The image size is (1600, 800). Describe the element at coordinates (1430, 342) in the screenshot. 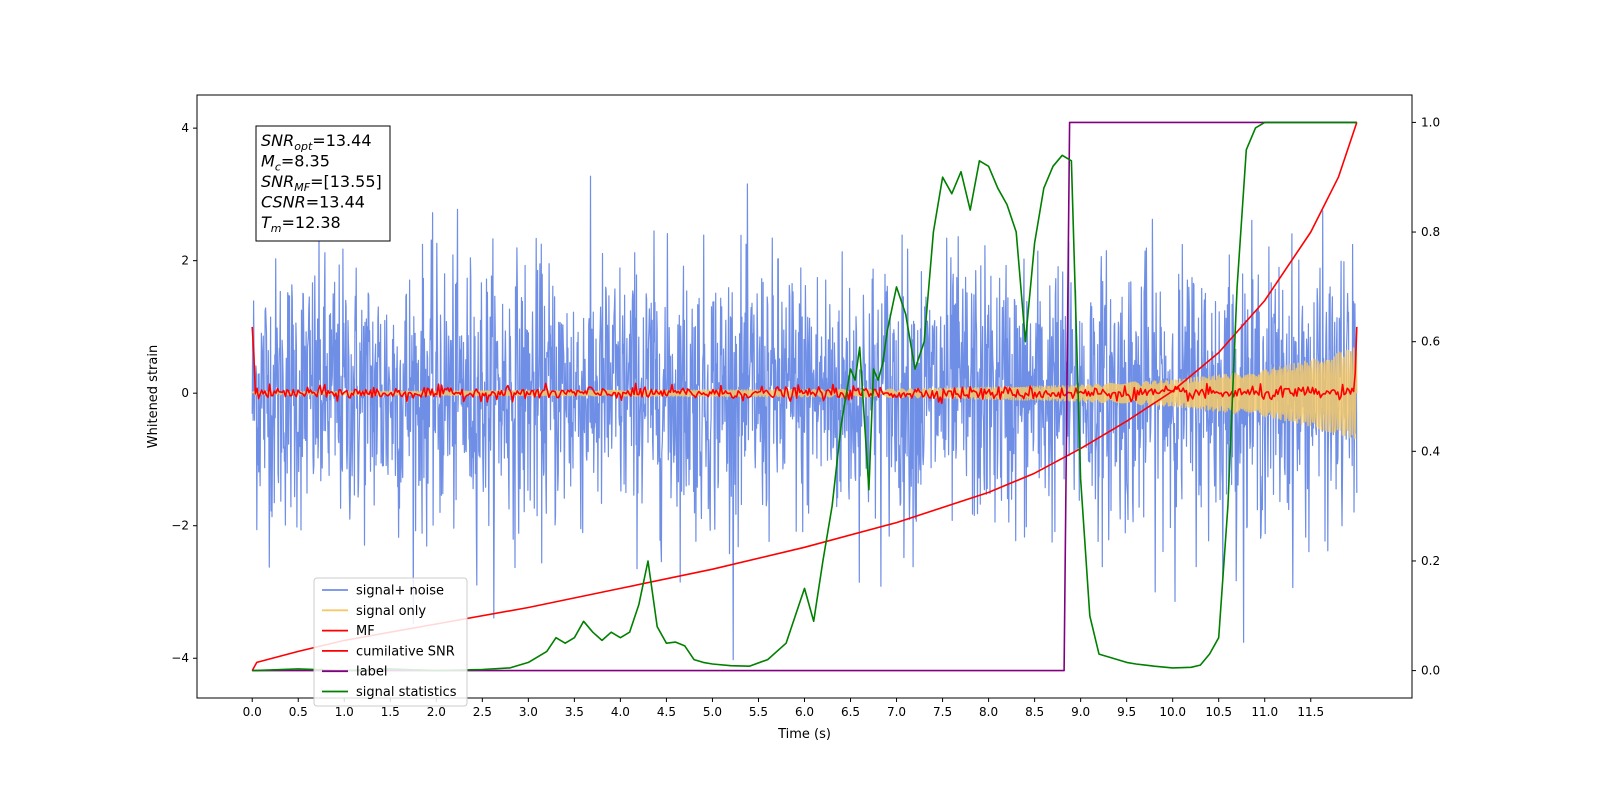

I see `y-right-tick-label: 0.6` at that location.